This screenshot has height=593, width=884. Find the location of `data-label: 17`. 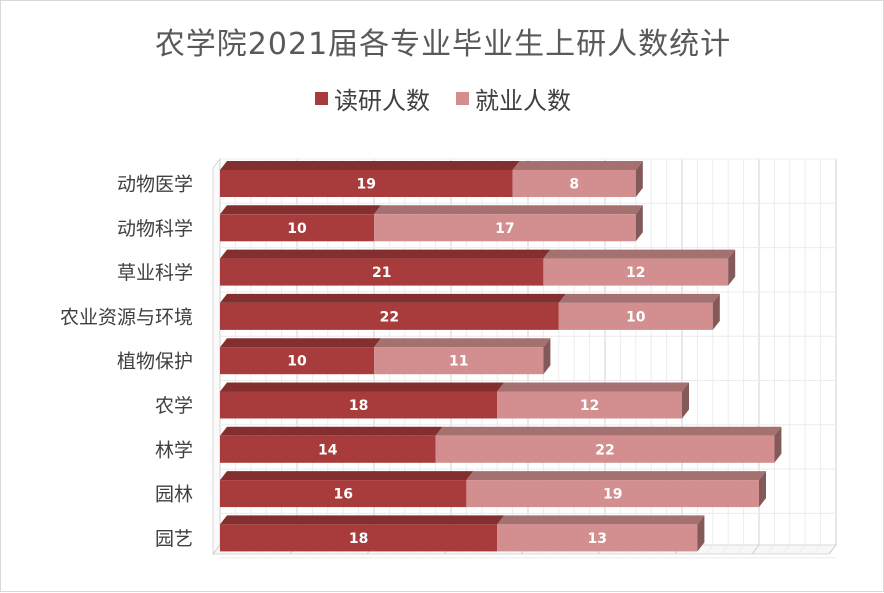

data-label: 17 is located at coordinates (504, 229).